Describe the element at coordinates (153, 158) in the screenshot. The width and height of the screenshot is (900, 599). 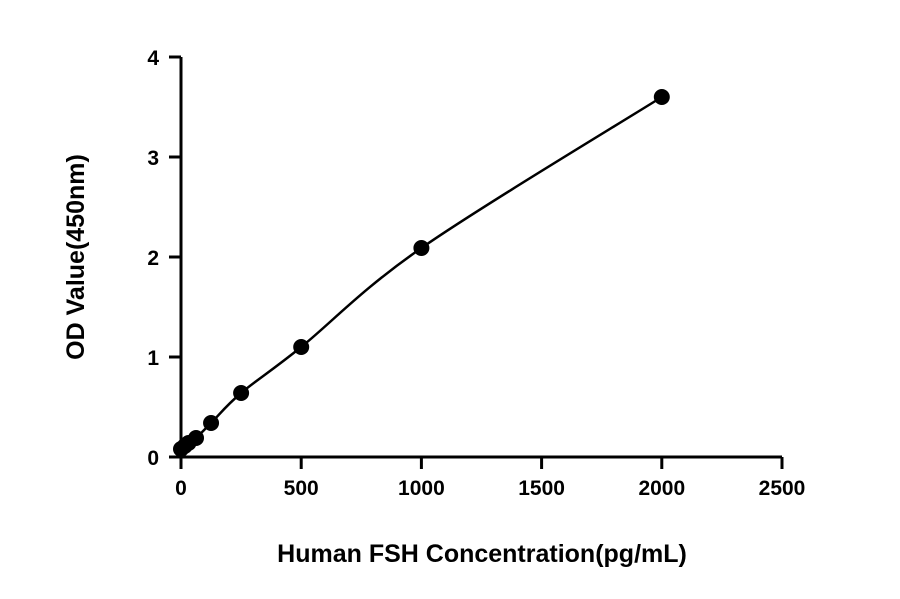
I see `y-tick-label: 3` at that location.